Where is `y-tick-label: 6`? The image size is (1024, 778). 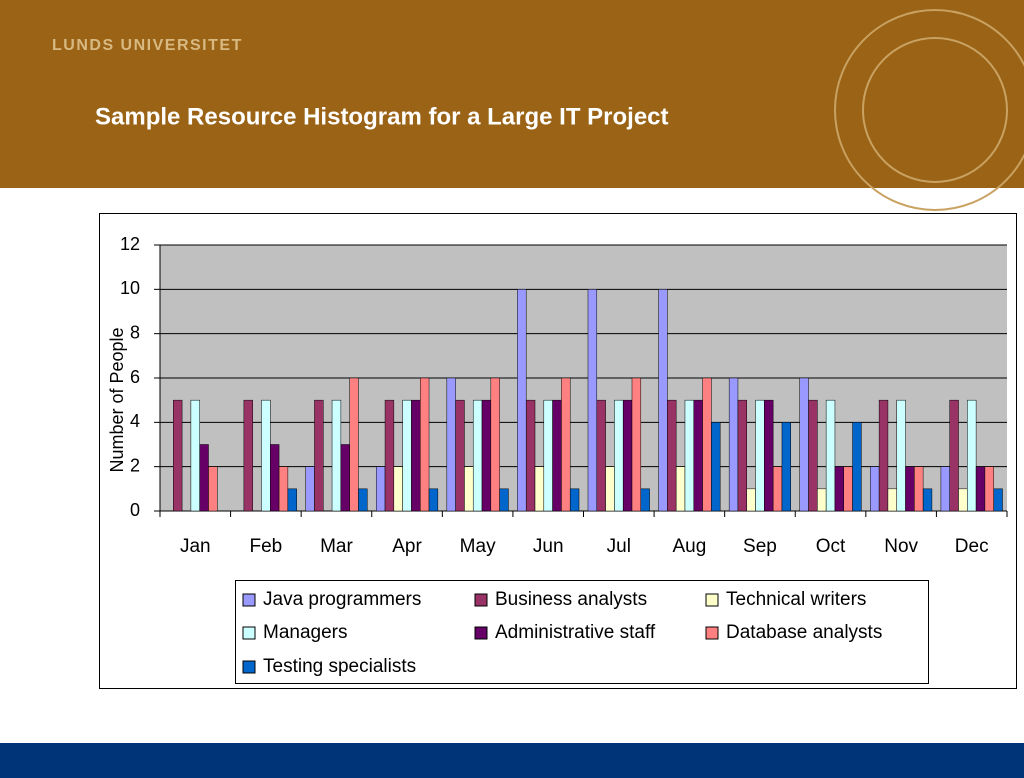 y-tick-label: 6 is located at coordinates (135, 377).